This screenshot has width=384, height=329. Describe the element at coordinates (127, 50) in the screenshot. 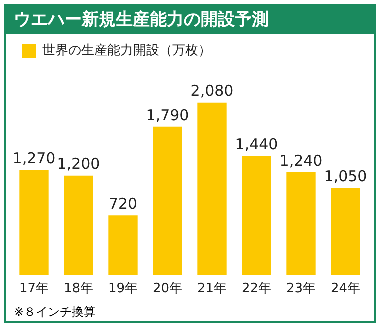

I see `legend-label: 世界の生産能力開設（万枚）` at that location.